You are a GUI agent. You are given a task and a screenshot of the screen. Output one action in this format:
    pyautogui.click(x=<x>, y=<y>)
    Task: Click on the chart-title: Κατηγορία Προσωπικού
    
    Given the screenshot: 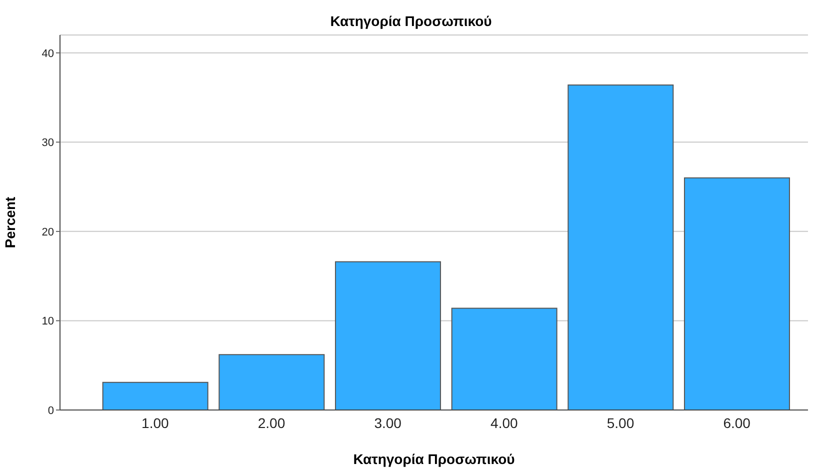 What is the action you would take?
    pyautogui.click(x=411, y=21)
    